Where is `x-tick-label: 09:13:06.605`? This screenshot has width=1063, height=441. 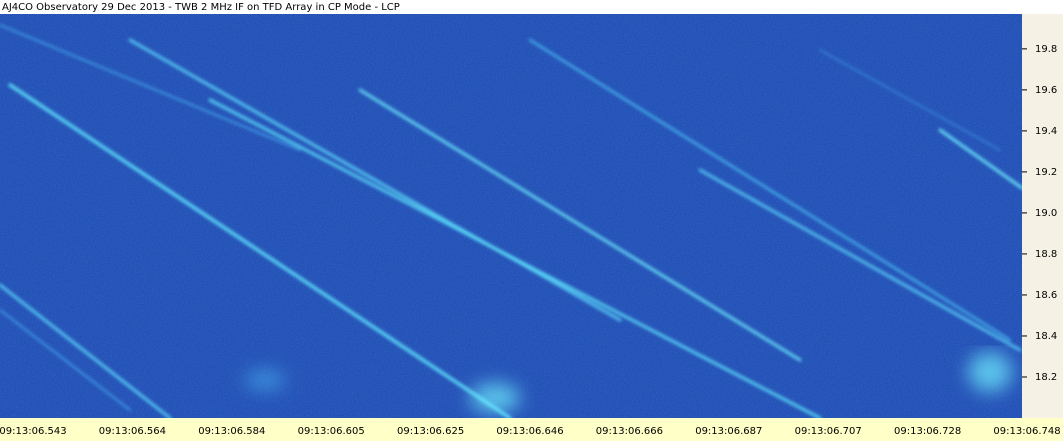 x-tick-label: 09:13:06.605 is located at coordinates (331, 431).